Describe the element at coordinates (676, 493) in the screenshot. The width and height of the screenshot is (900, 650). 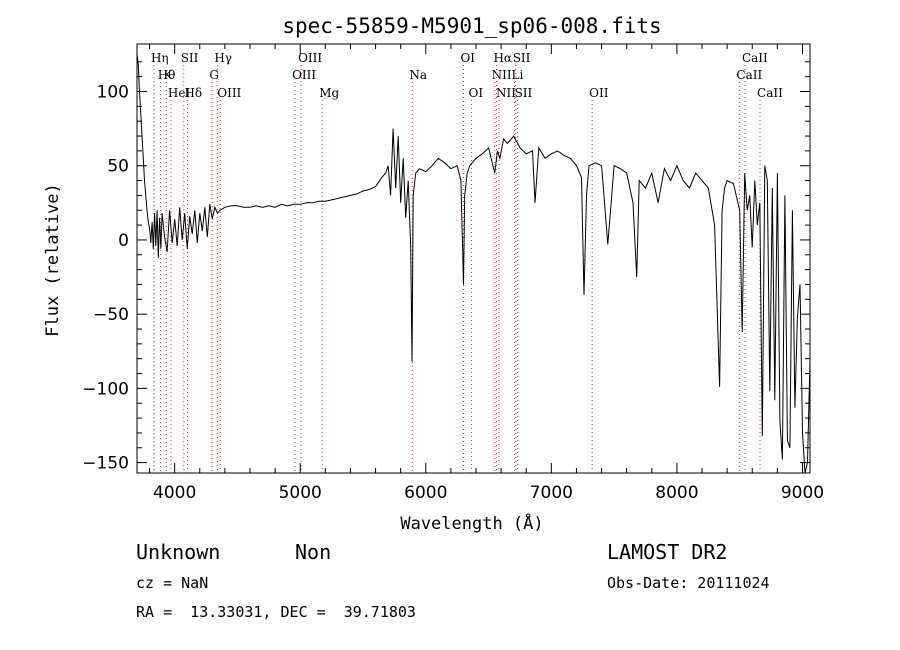
I see `x-tick-label: 8000` at that location.